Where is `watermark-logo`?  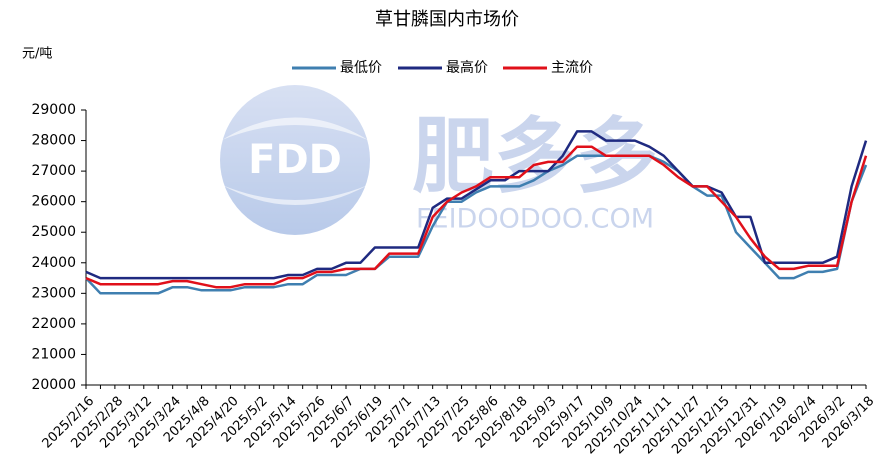
watermark-logo is located at coordinates (295, 160).